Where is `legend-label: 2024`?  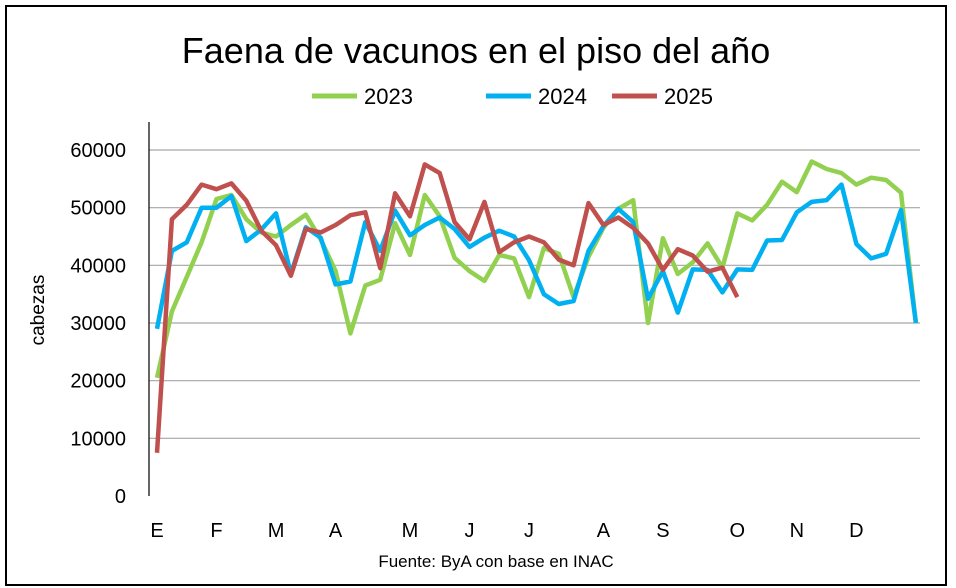
legend-label: 2024 is located at coordinates (562, 96).